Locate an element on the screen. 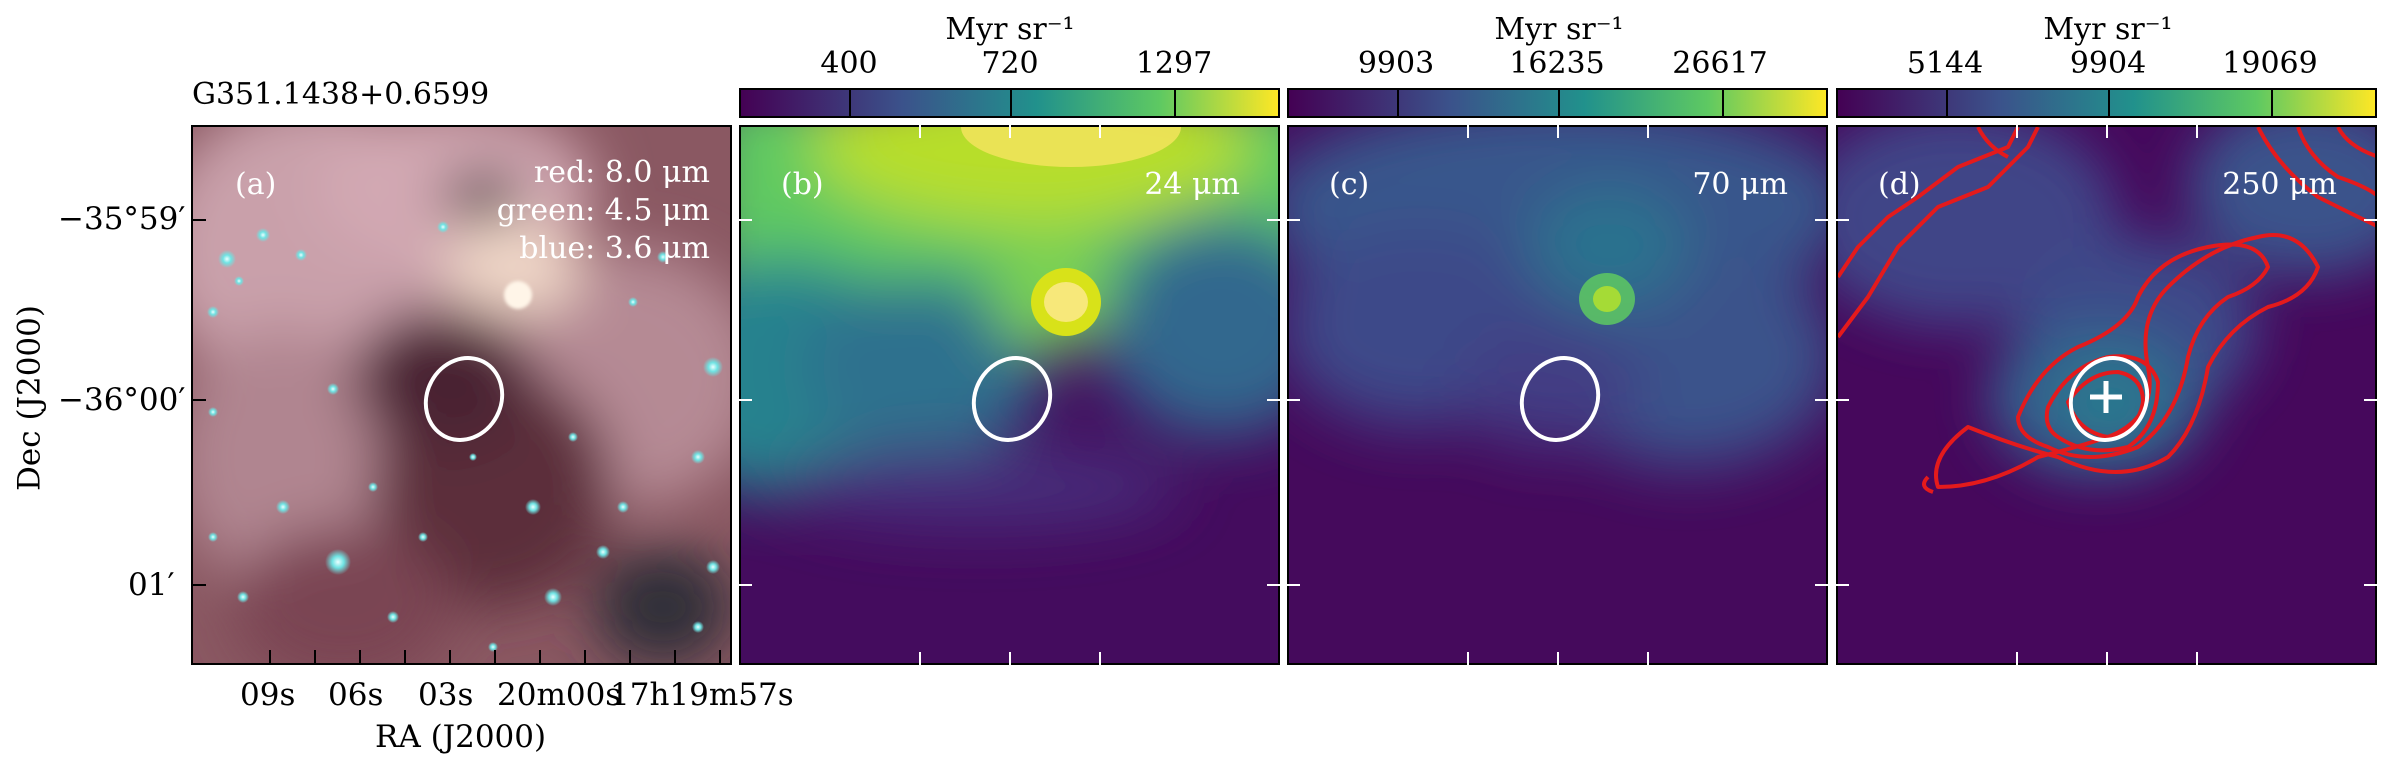 This screenshot has width=2391, height=765. colorbar-d-tick-3: 19069 is located at coordinates (2270, 63).